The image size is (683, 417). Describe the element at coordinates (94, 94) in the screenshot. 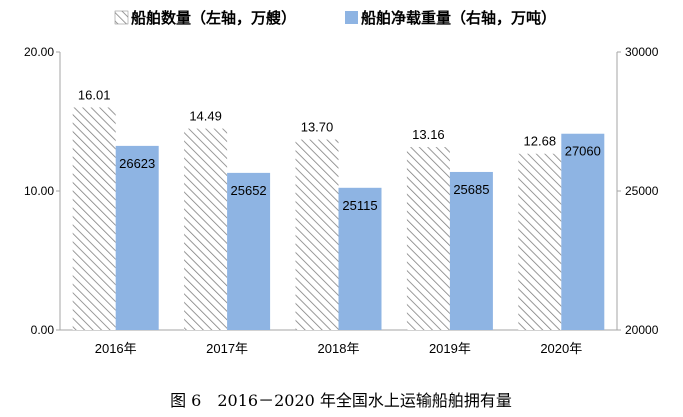

I see `data-label-series-1: 16.01` at that location.